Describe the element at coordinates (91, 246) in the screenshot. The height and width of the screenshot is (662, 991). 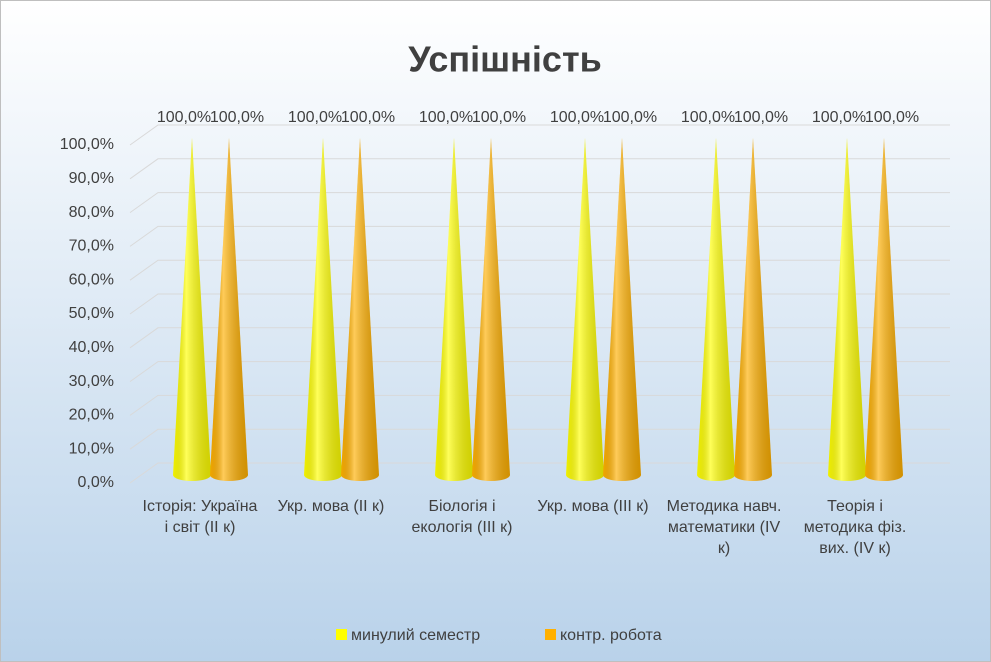
I see `y-tick-label: 70,0%` at that location.